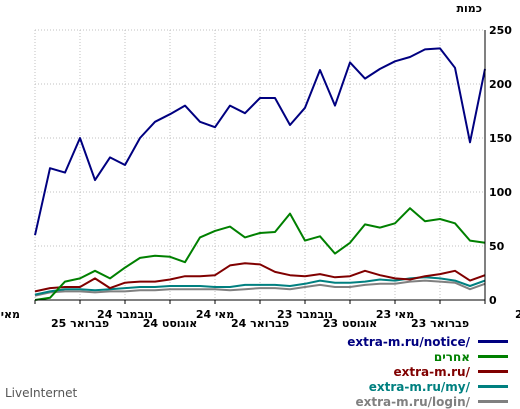 The height and width of the screenshot is (409, 520). Describe the element at coordinates (500, 165) in the screenshot. I see `y-tick-labels: 0 50 100 150 200 250` at that location.